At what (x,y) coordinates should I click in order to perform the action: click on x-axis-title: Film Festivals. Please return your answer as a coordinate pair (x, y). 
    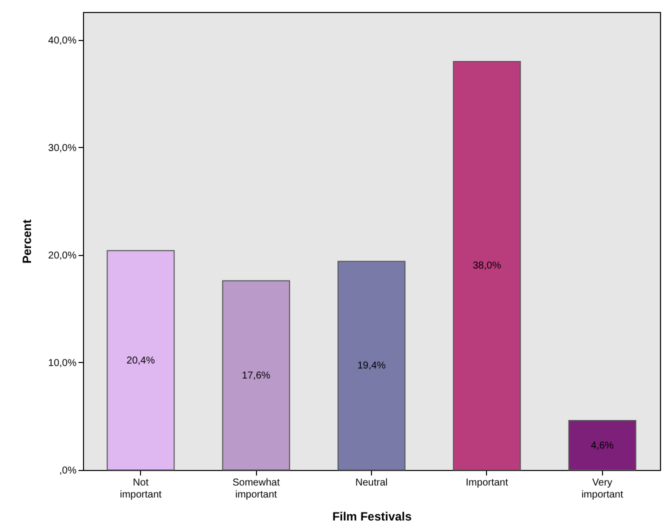
    Looking at the image, I should click on (372, 517).